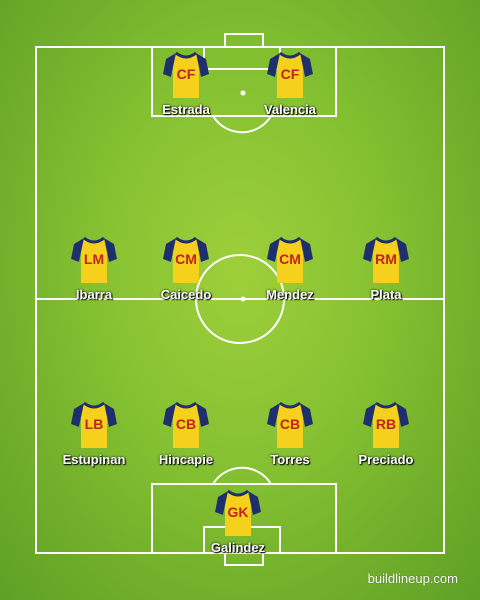 The height and width of the screenshot is (600, 480). Describe the element at coordinates (243, 93) in the screenshot. I see `top-penalty-spot` at that location.